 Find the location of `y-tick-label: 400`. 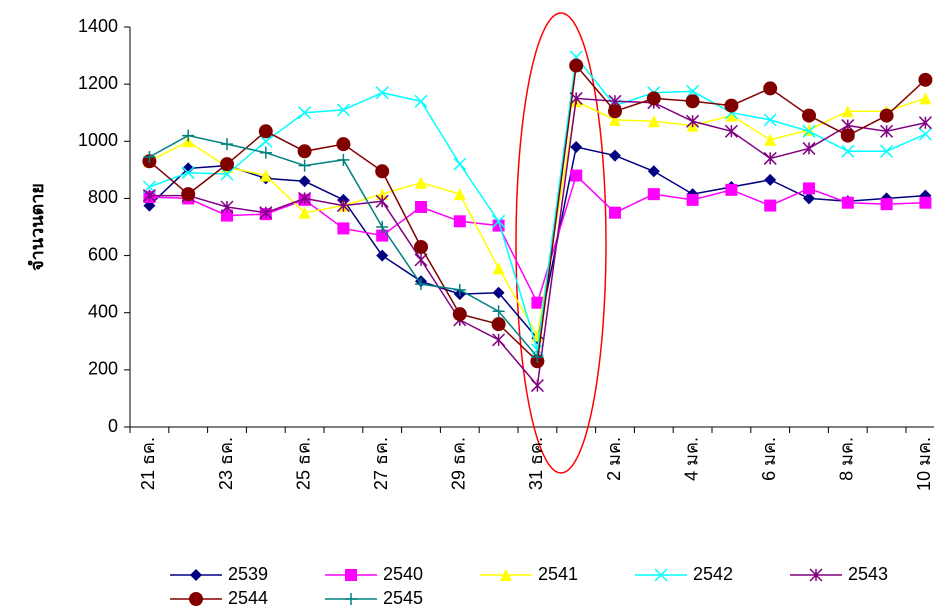

y-tick-label: 400 is located at coordinates (103, 311).